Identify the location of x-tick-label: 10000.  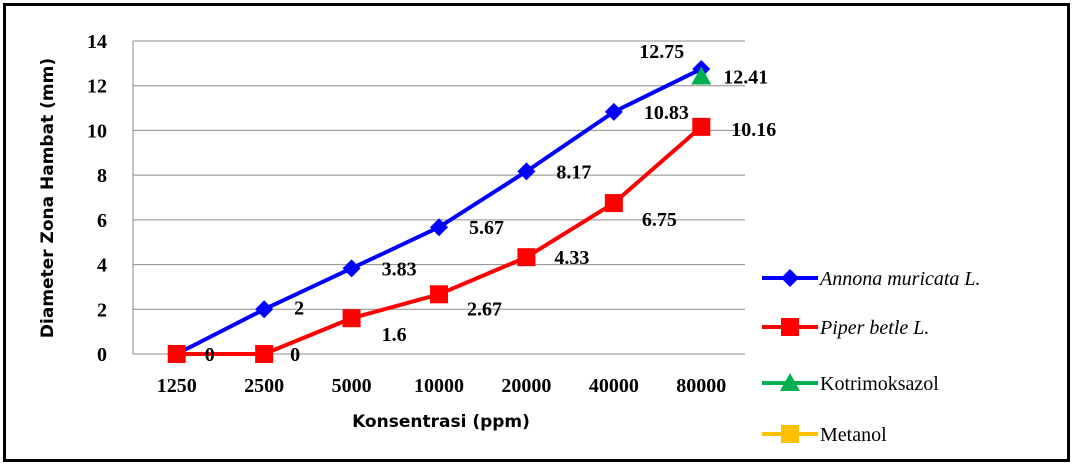
(439, 386).